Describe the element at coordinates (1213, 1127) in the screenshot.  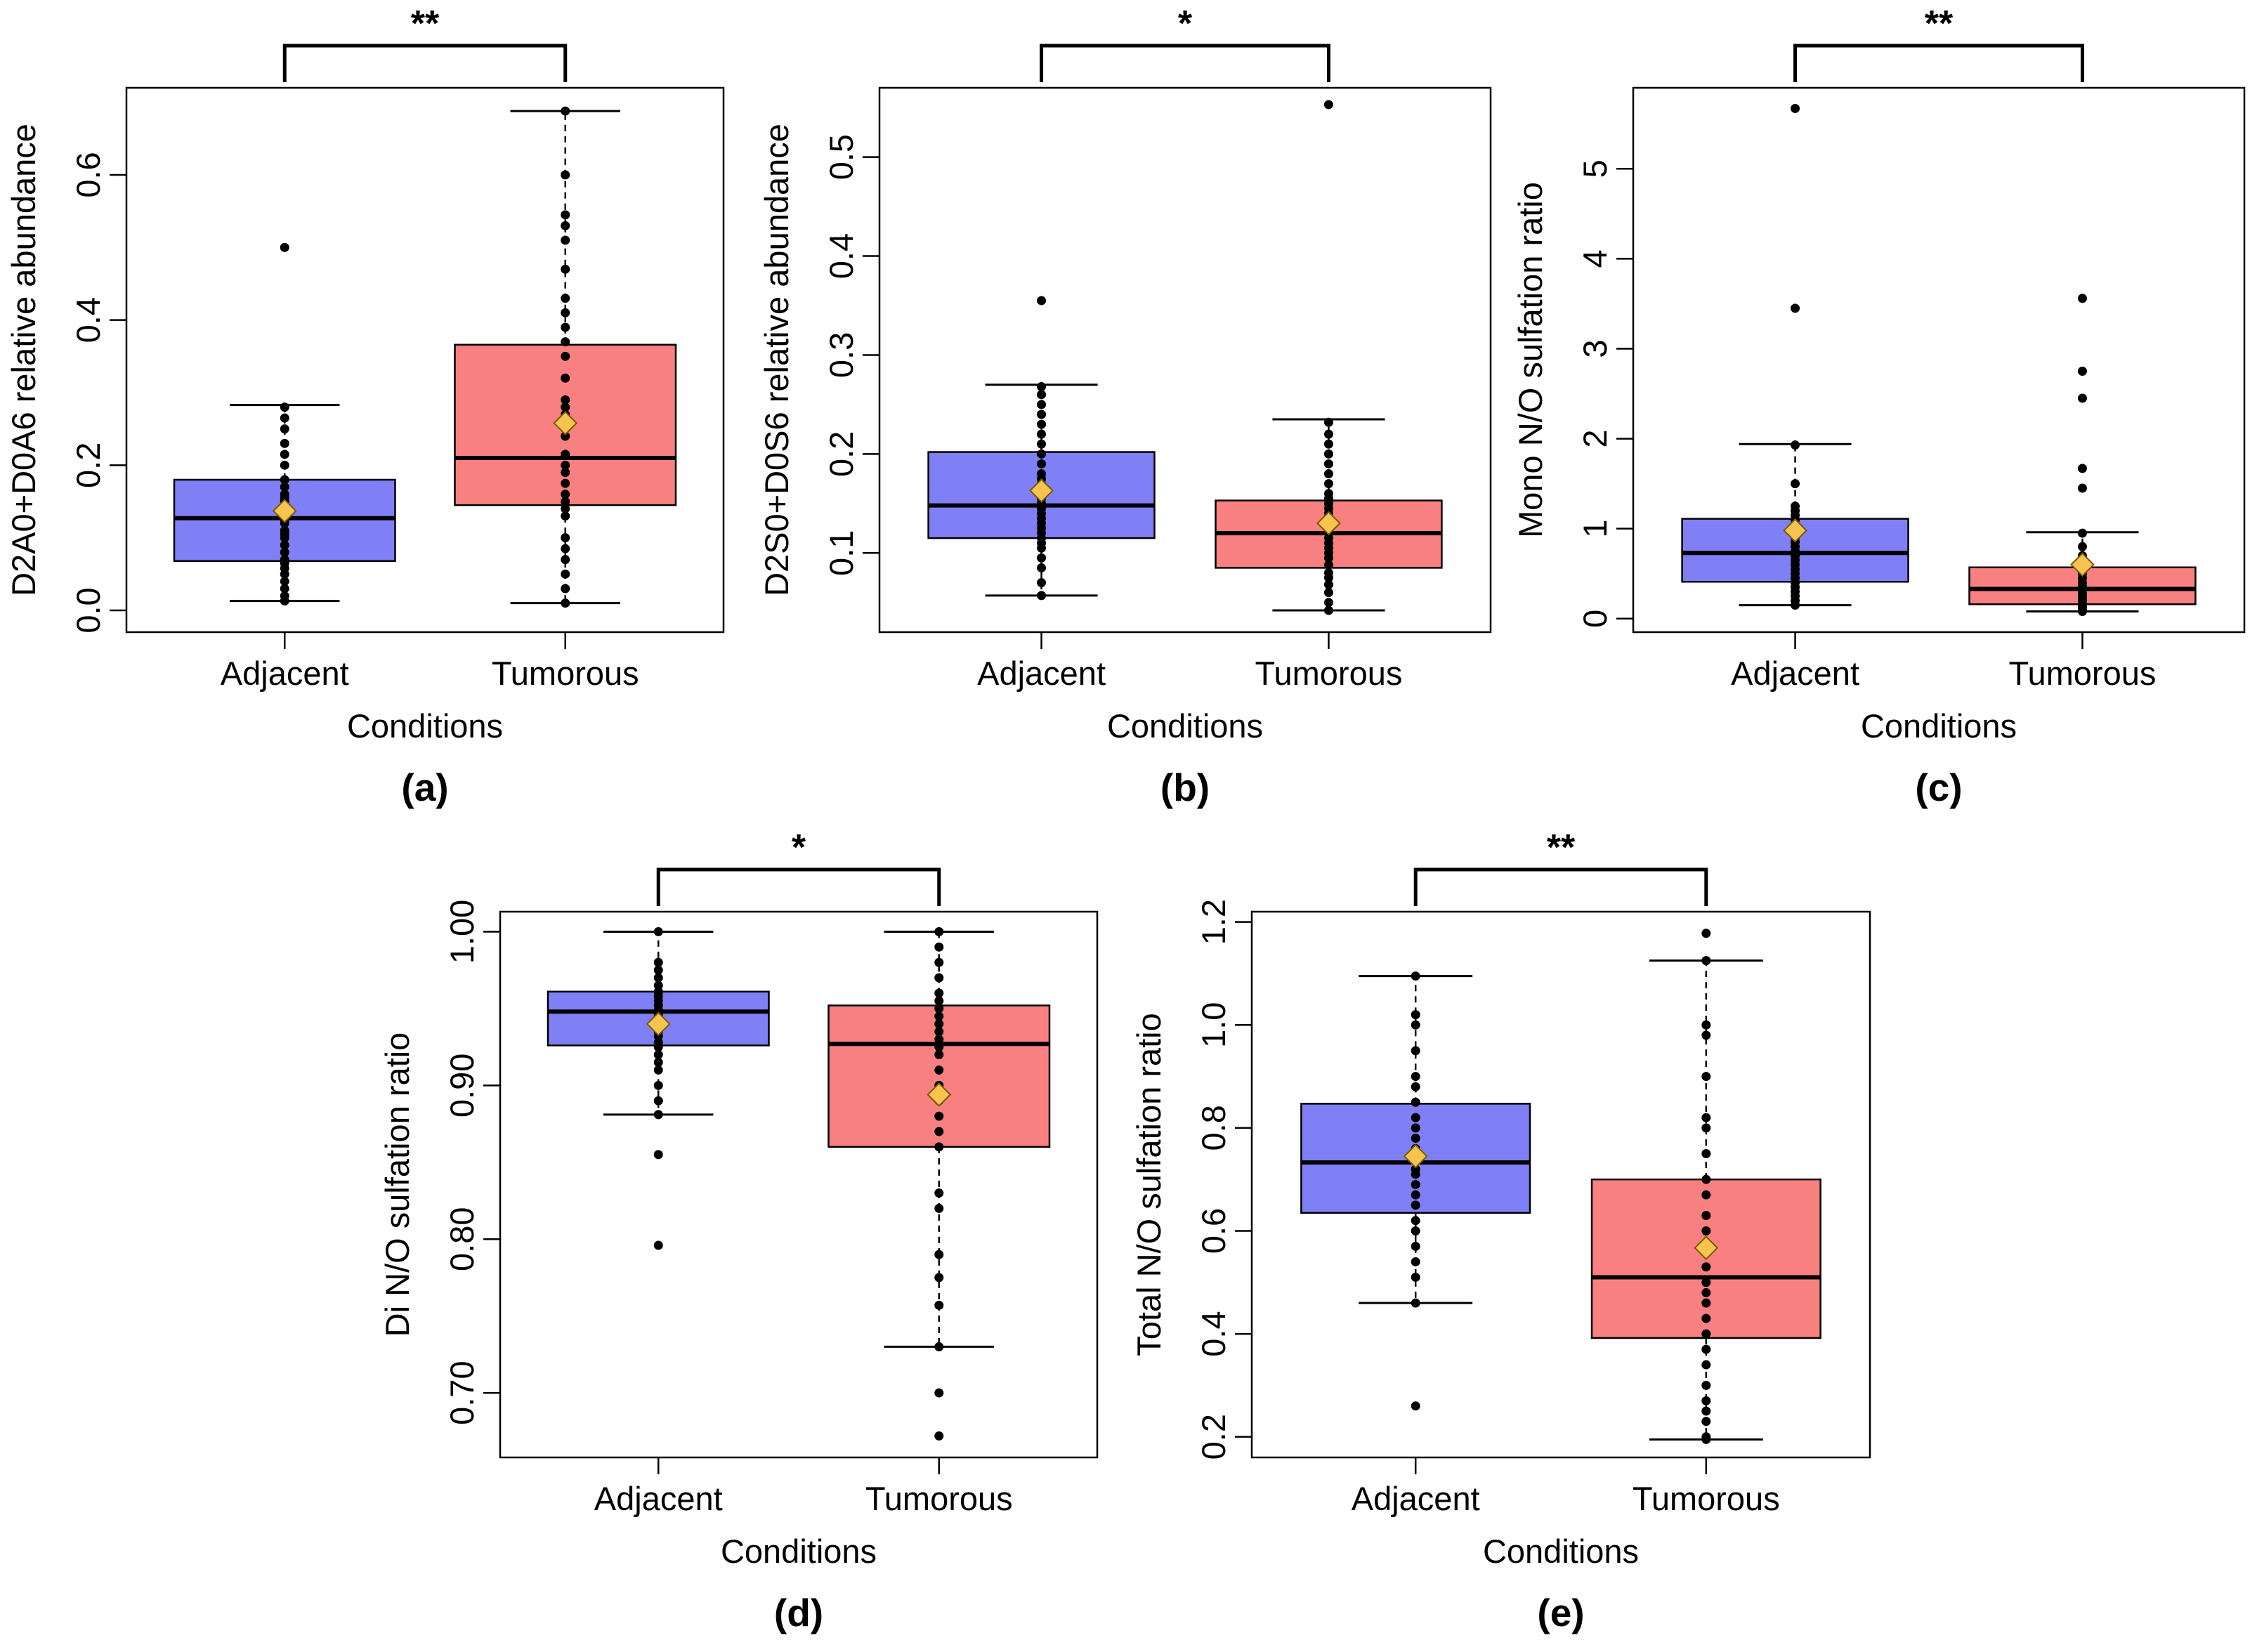
I see `y-tick-label: 0.8` at that location.